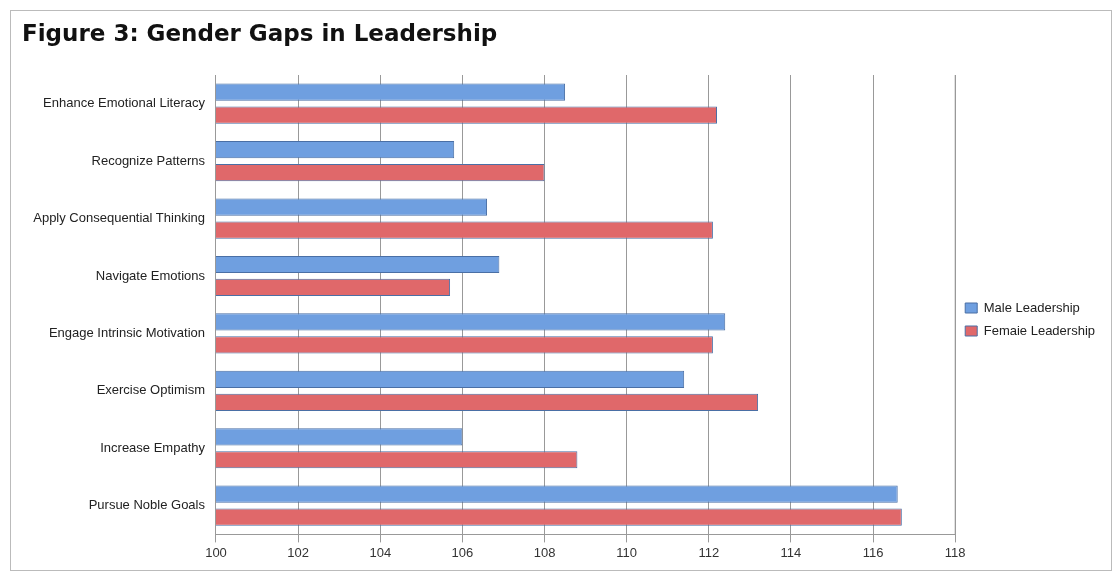 This screenshot has width=1120, height=579. I want to click on y-tick-label: Pursue Noble Goals, so click(147, 505).